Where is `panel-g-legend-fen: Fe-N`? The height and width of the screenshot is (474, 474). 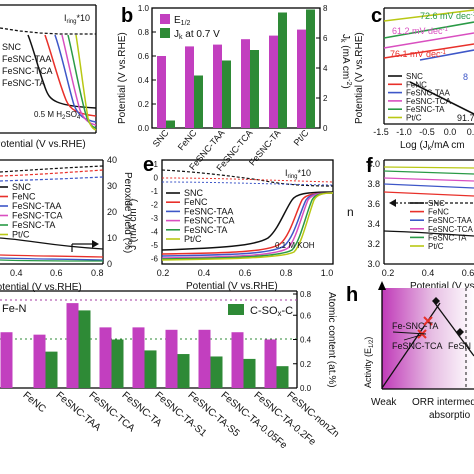 panel-g-legend-fen: Fe-N is located at coordinates (14, 309).